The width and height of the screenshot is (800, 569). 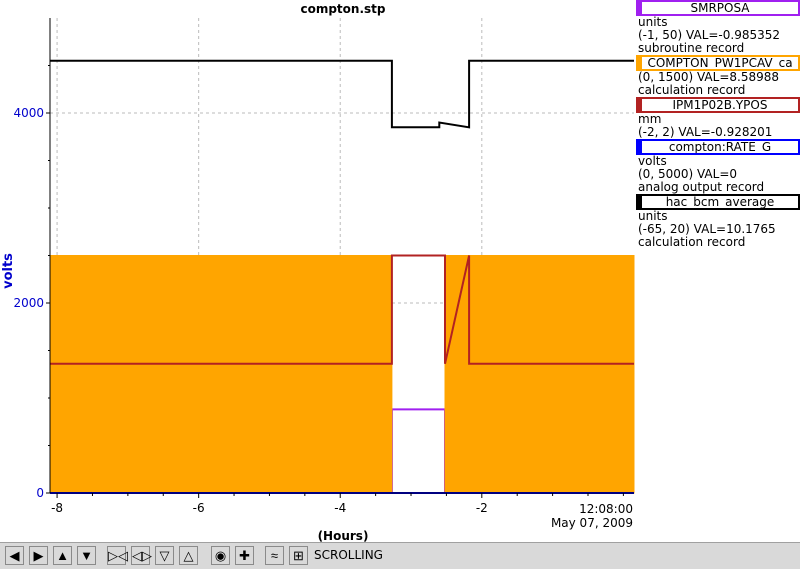 I want to click on legend-line: analog output record, so click(x=701, y=187).